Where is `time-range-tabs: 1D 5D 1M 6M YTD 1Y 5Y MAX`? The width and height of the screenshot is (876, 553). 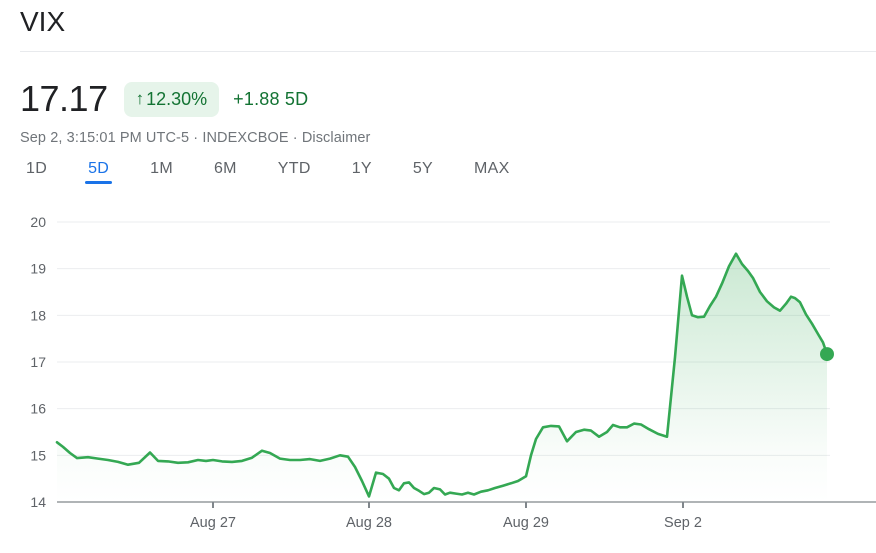
time-range-tabs: 1D 5D 1M 6M YTD 1Y 5Y MAX is located at coordinates (268, 172).